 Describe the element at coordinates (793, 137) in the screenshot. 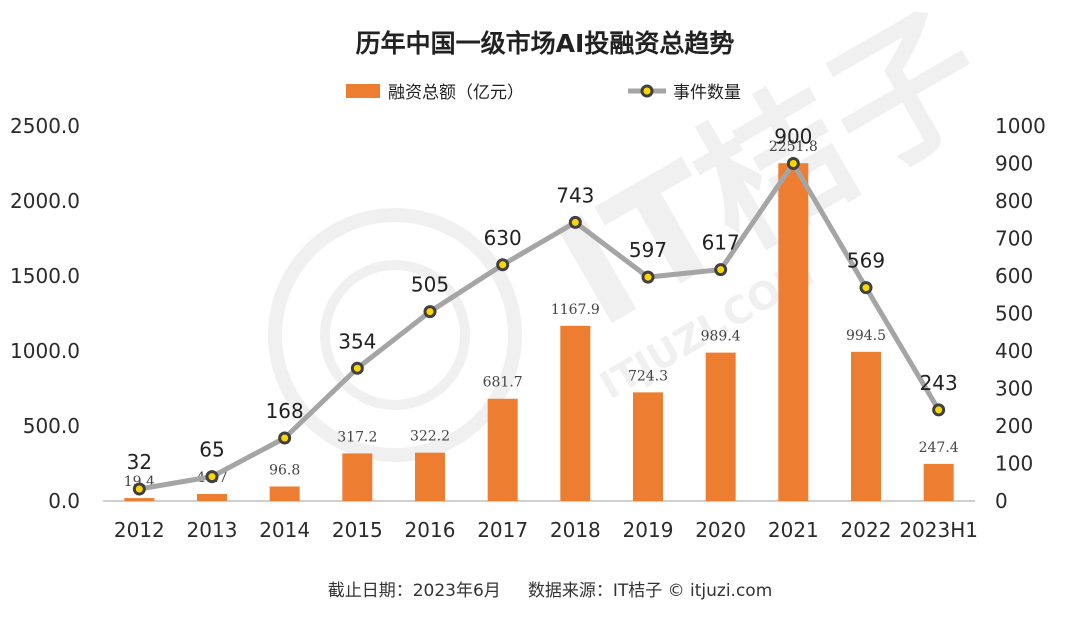

I see `line-point-label: 900` at that location.